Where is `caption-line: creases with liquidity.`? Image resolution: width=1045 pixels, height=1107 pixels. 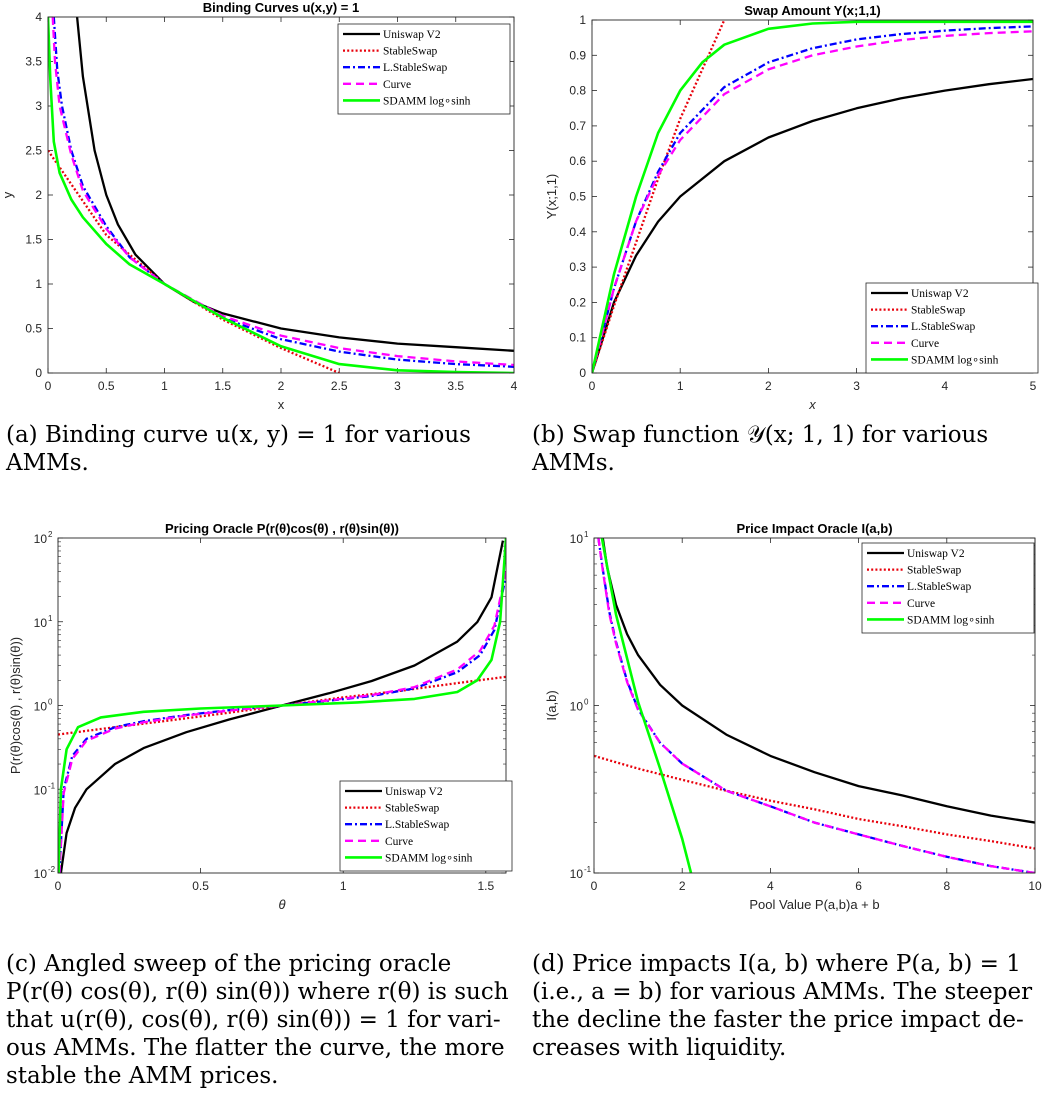
caption-line: creases with liquidity. is located at coordinates (659, 1048).